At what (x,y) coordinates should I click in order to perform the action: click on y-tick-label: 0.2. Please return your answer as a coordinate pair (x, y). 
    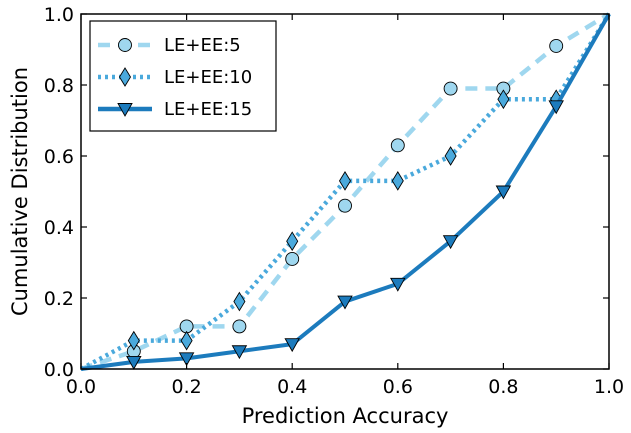
    Looking at the image, I should click on (59, 299).